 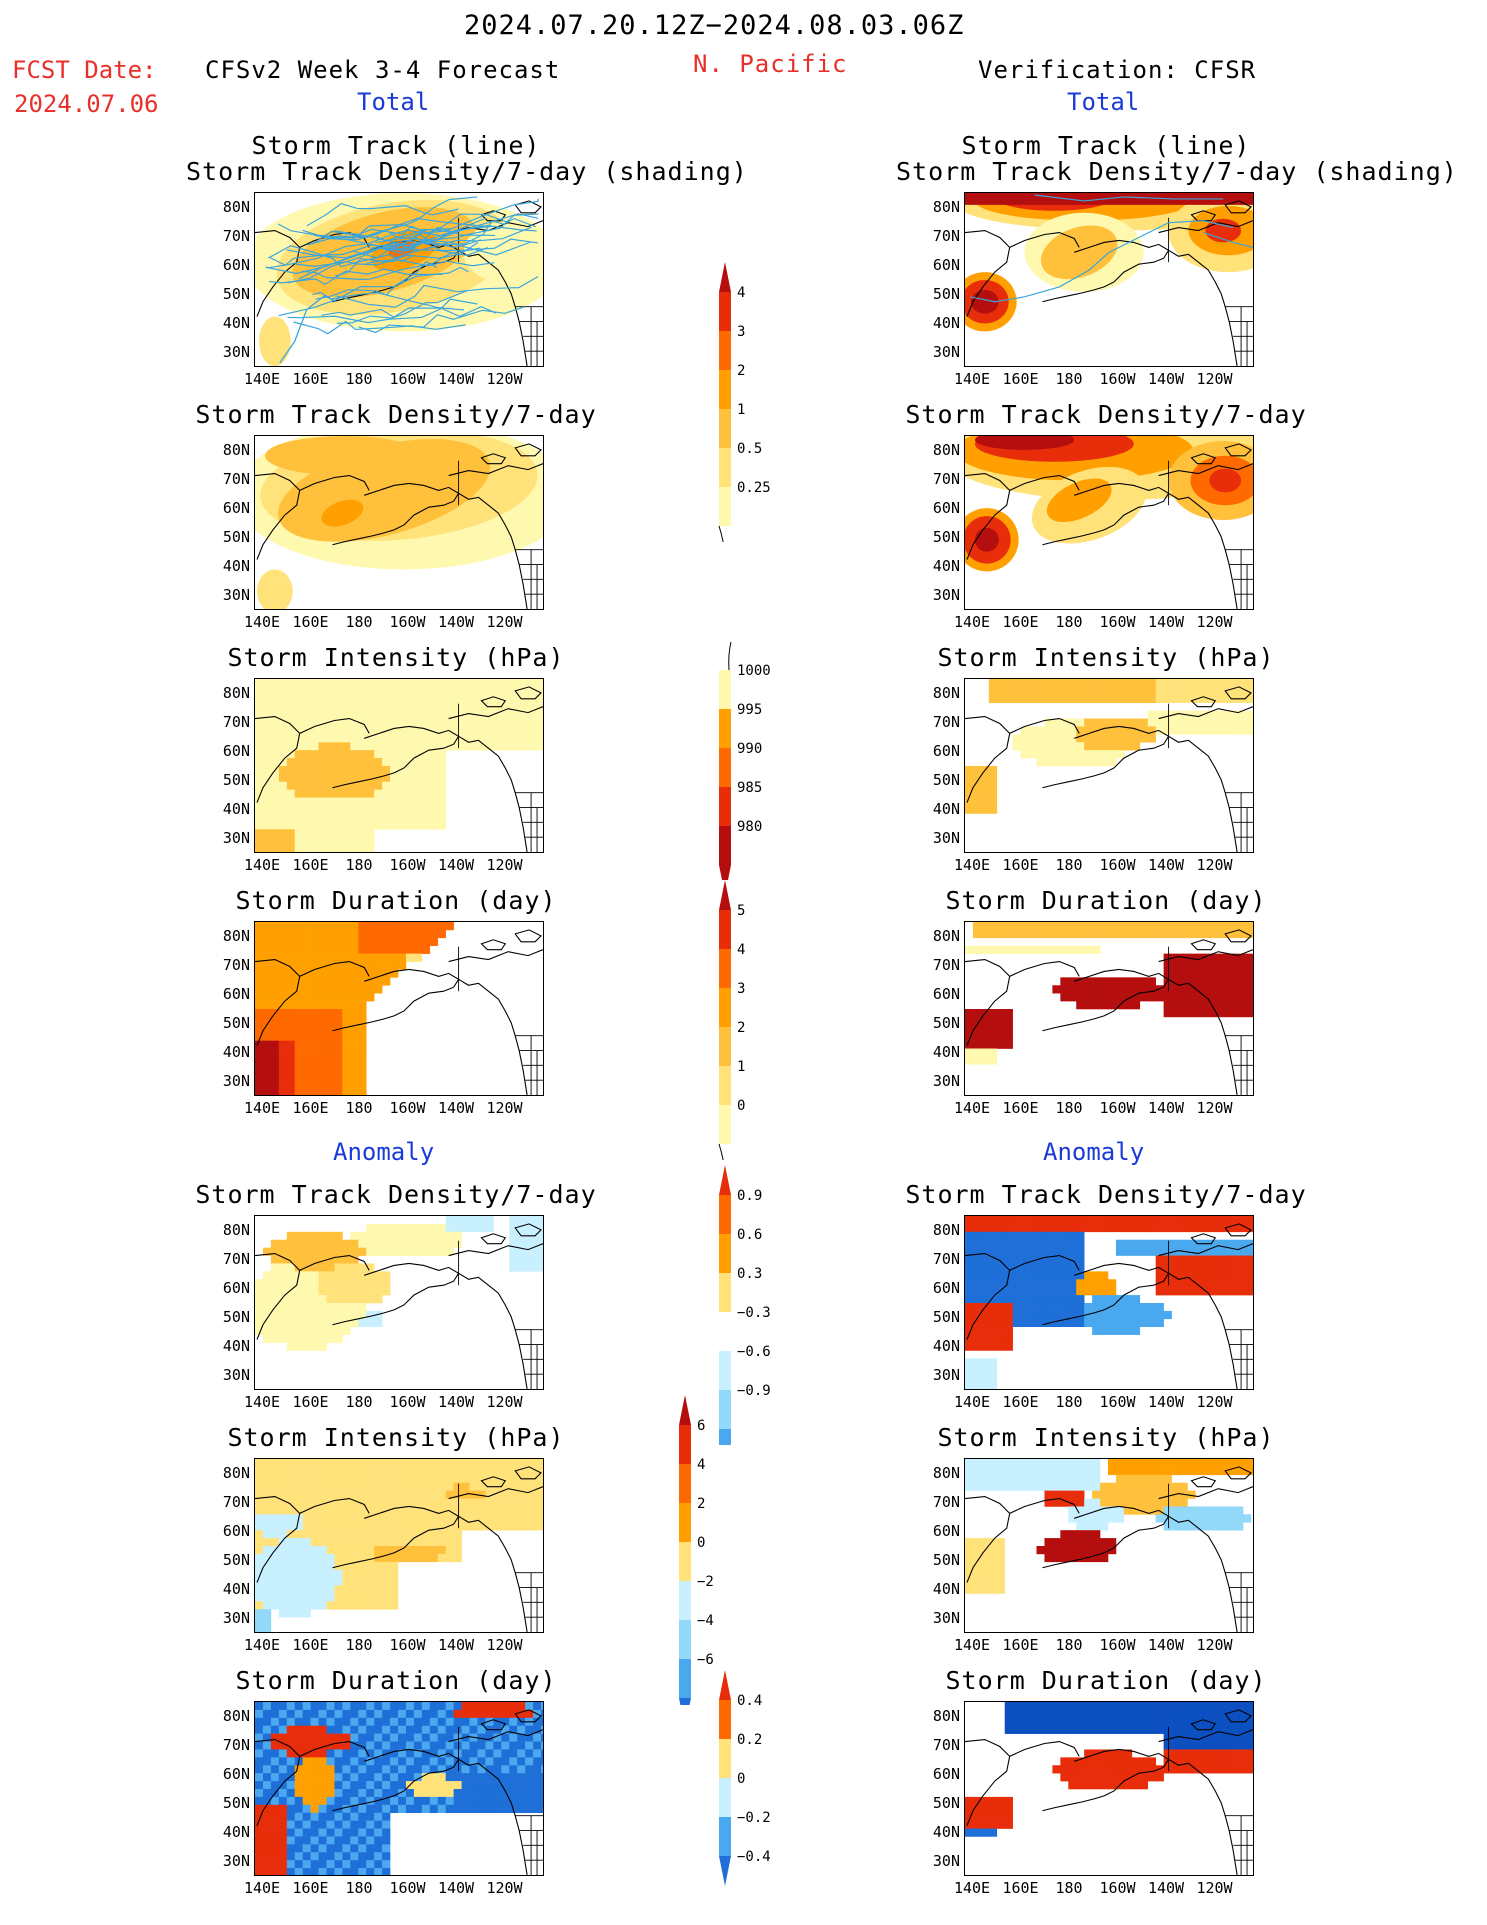 I want to click on map-anom-density-forecast, so click(x=399, y=1302).